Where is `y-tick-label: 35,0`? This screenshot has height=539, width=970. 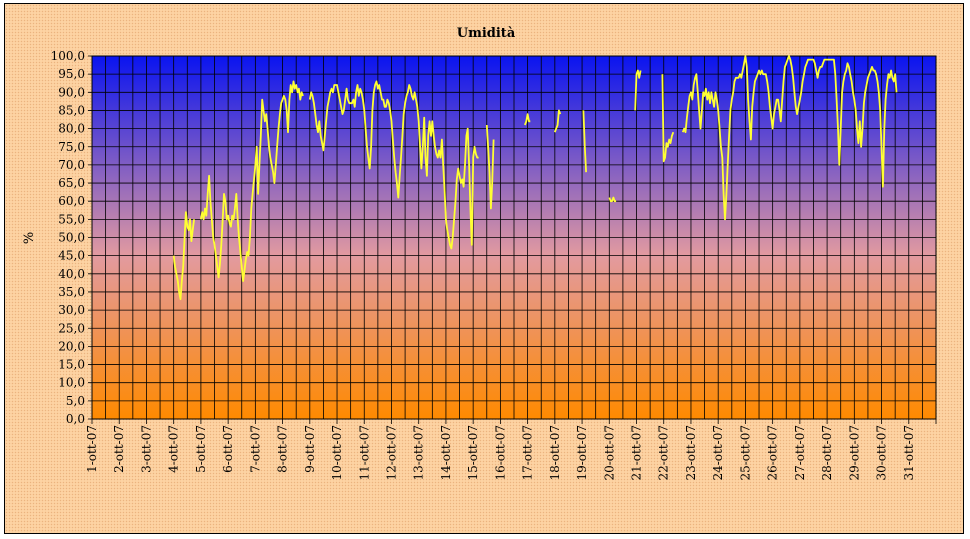 y-tick-label: 35,0 is located at coordinates (71, 292).